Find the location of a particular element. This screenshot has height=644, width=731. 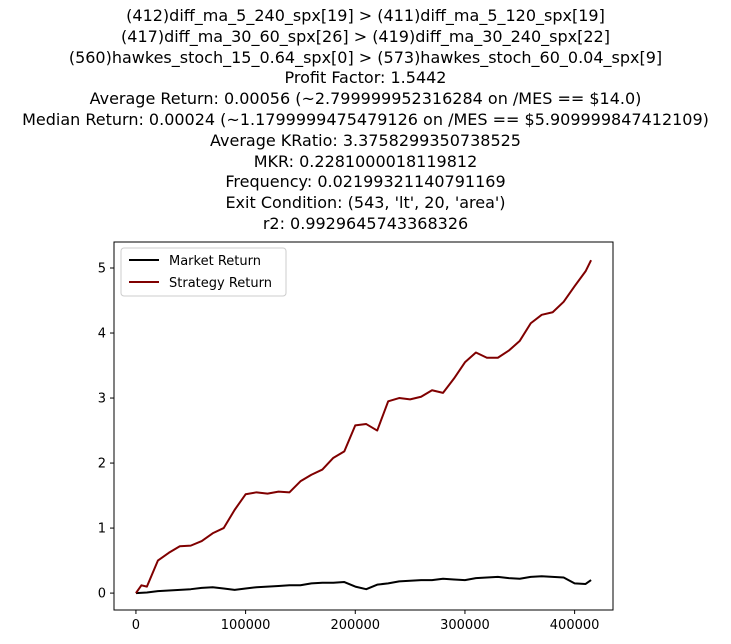

x-tick-label: 300000 is located at coordinates (465, 625).